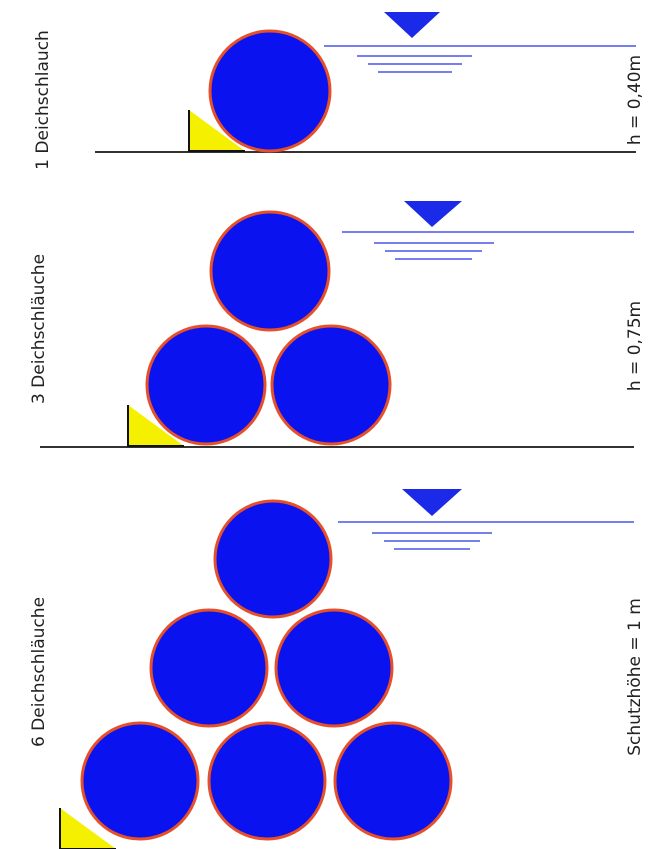  I want to click on panel-3-right-label: Schutzhöhe = 1 m, so click(635, 677).